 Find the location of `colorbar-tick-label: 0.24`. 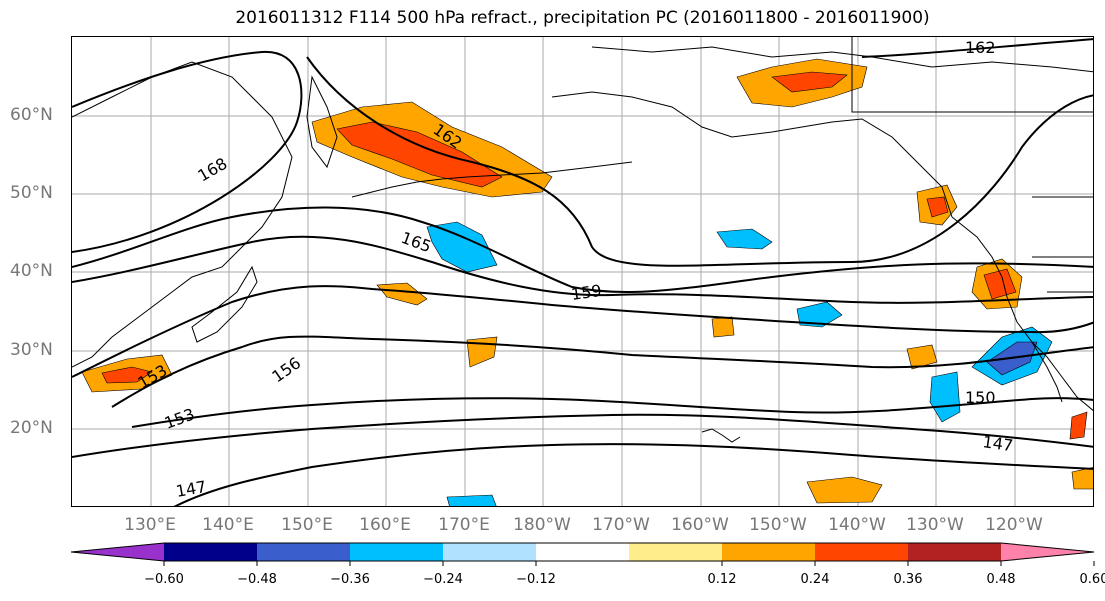

colorbar-tick-label: 0.24 is located at coordinates (815, 579).